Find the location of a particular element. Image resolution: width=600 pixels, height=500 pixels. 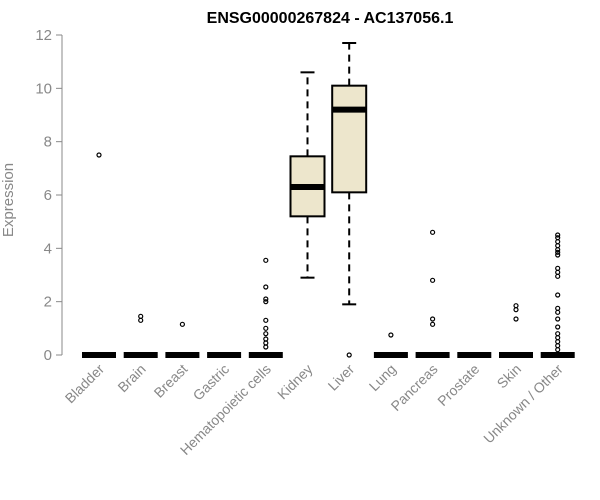

x-category-label: Unknown / Other is located at coordinates (523, 404).